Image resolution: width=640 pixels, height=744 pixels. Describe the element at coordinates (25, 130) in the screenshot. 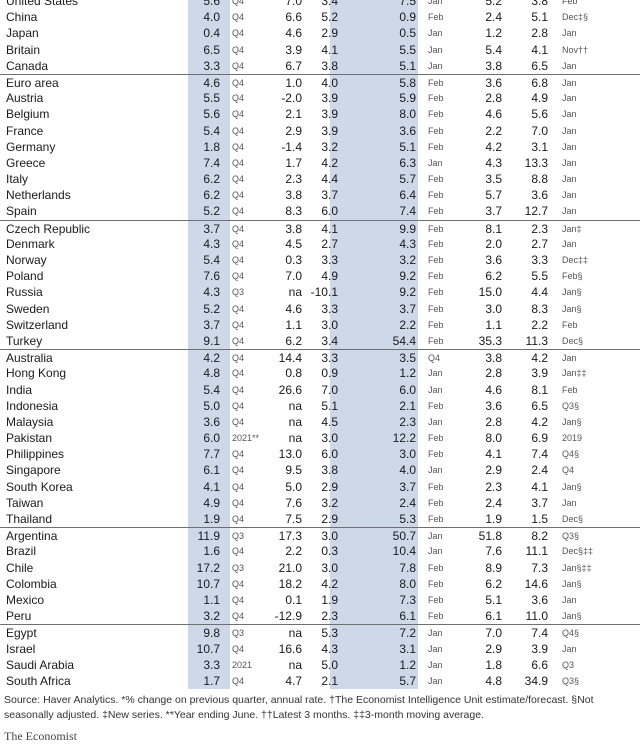

I see `country-name: France` at that location.